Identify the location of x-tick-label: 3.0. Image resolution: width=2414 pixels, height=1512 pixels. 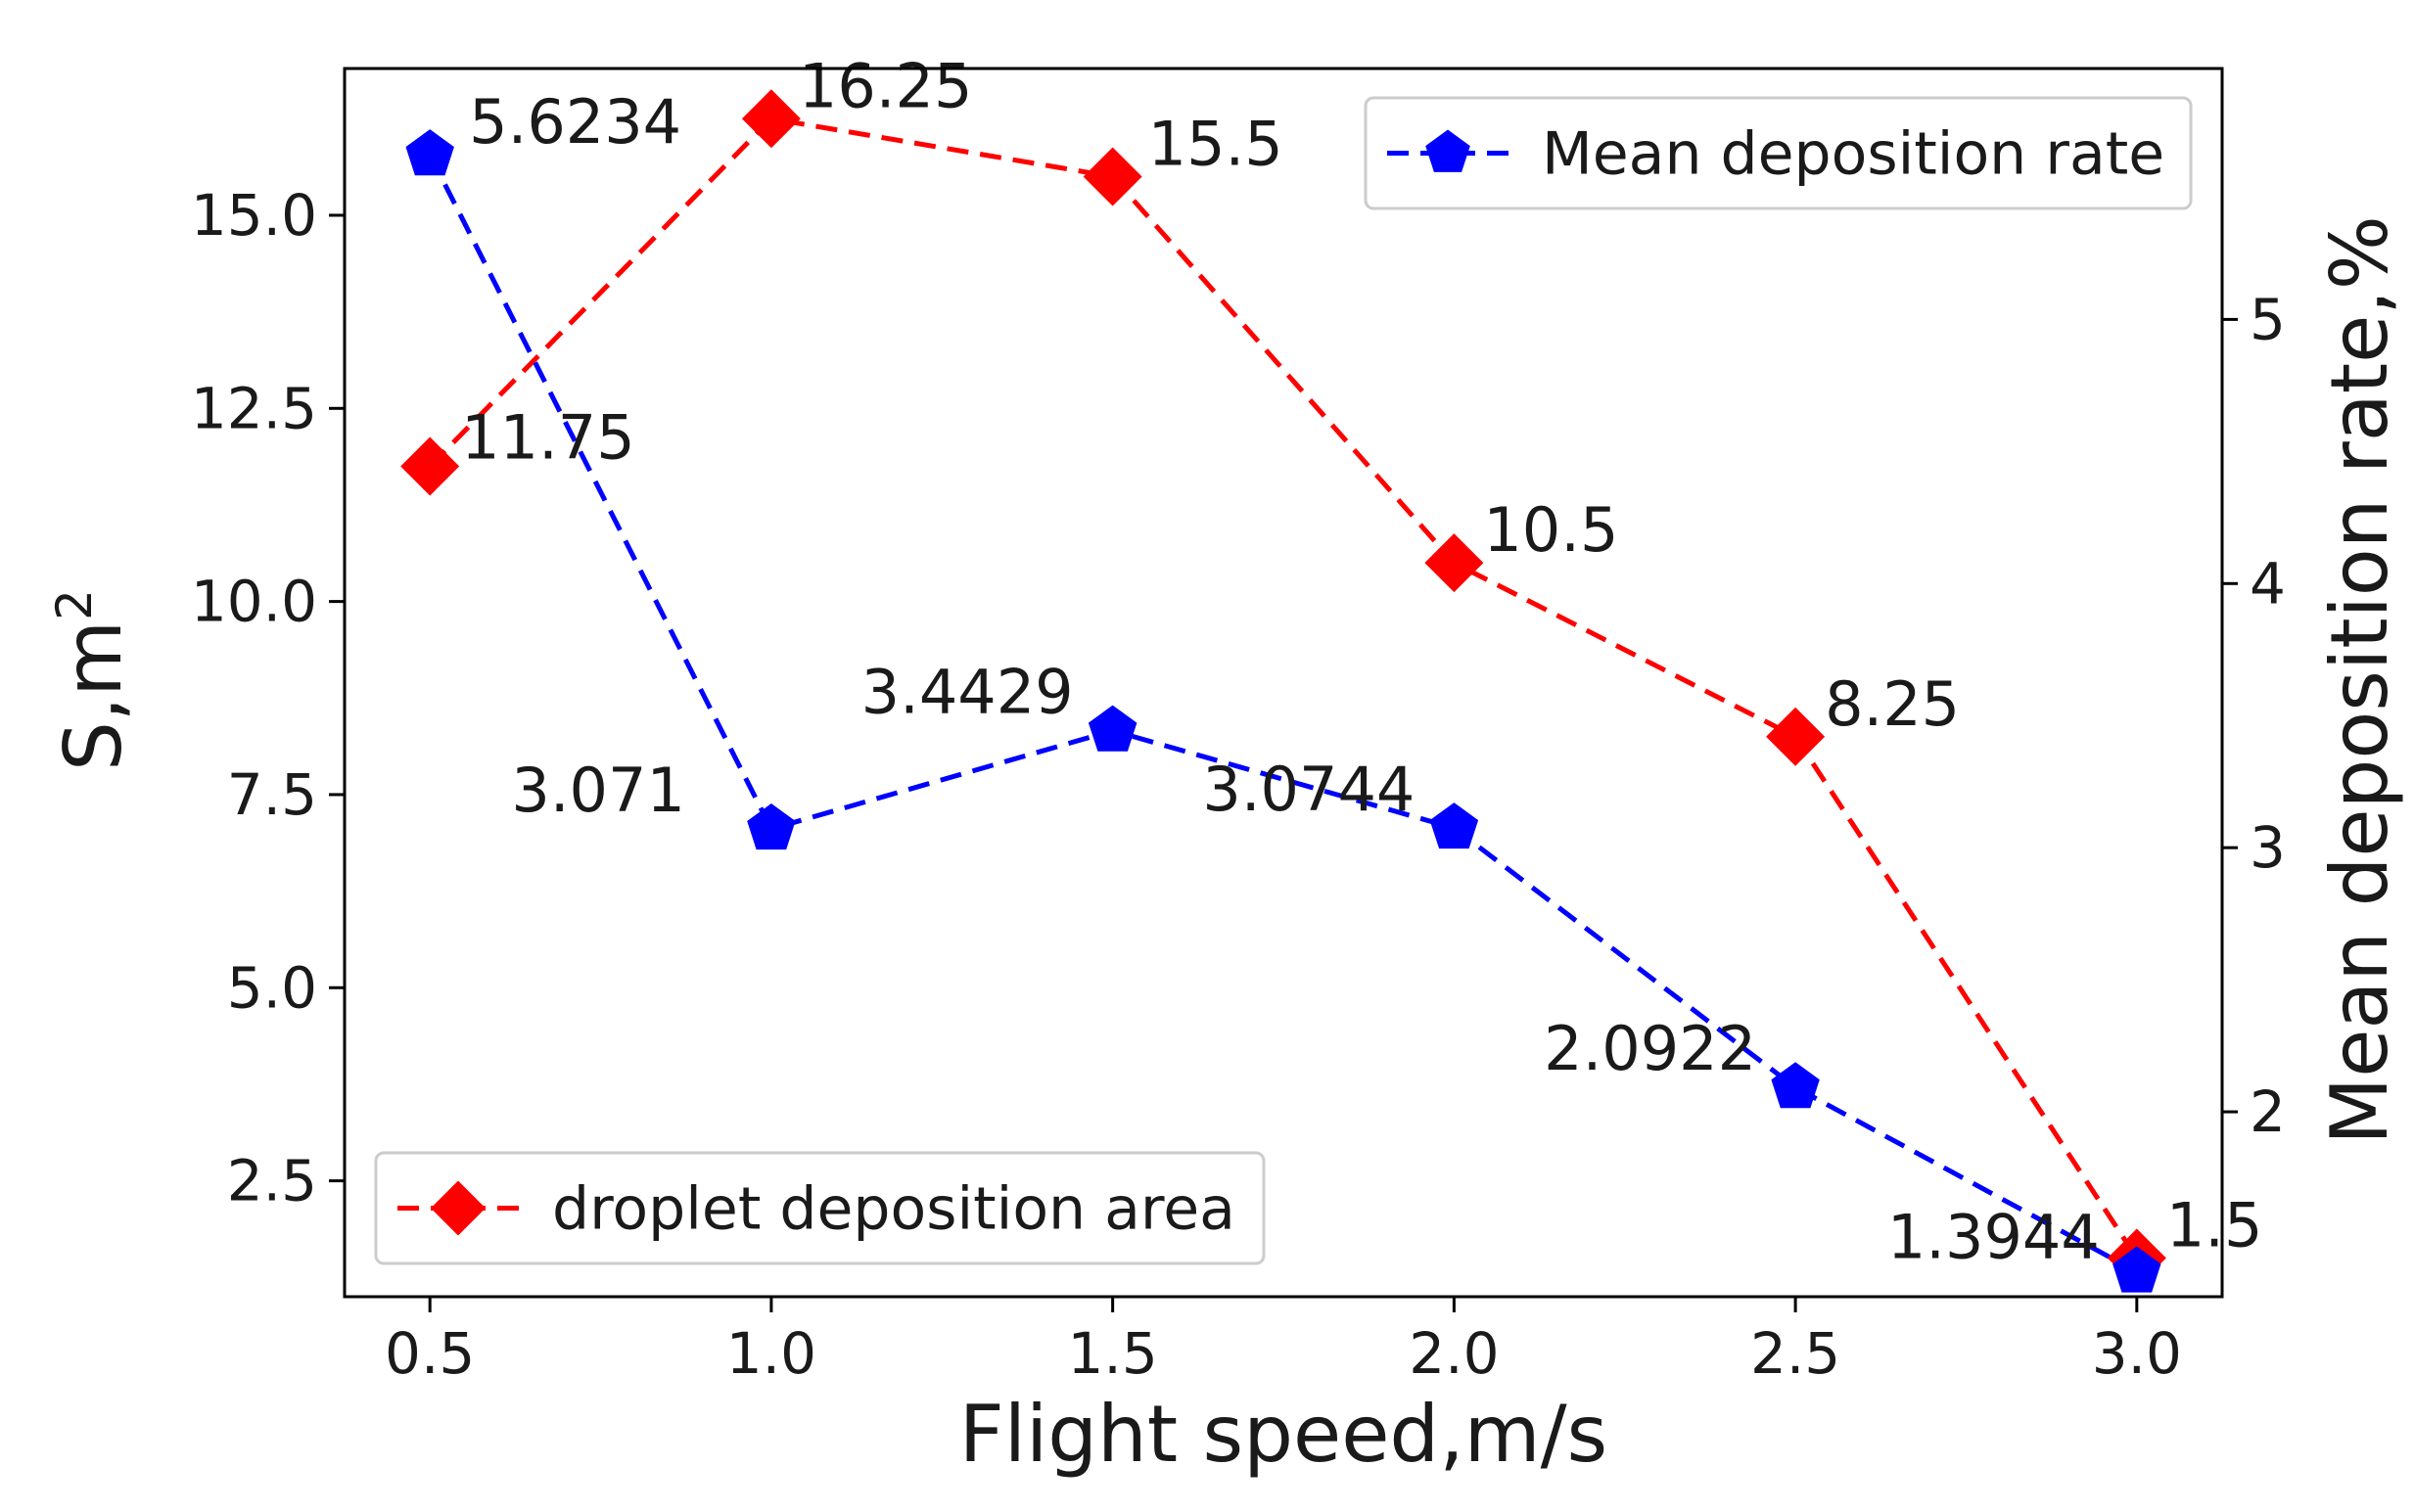
(2137, 1353).